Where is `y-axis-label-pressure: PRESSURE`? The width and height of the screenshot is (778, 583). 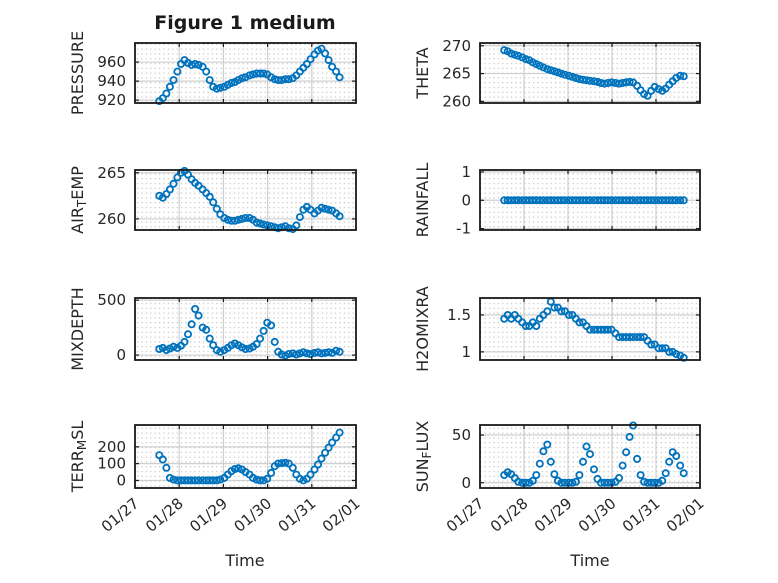 y-axis-label-pressure: PRESSURE is located at coordinates (77, 73).